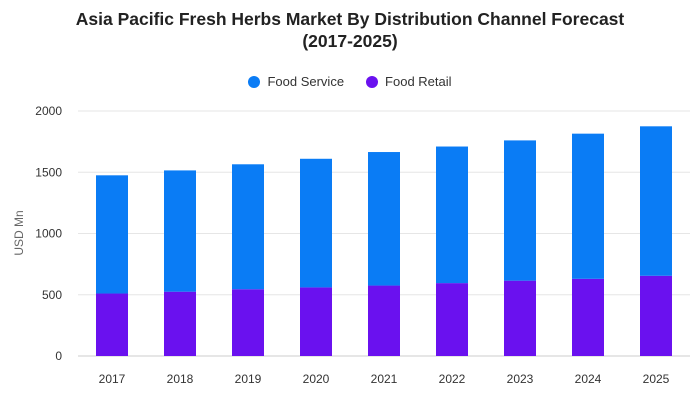 The width and height of the screenshot is (700, 400). What do you see at coordinates (180, 231) in the screenshot?
I see `bar-food-service-2018` at bounding box center [180, 231].